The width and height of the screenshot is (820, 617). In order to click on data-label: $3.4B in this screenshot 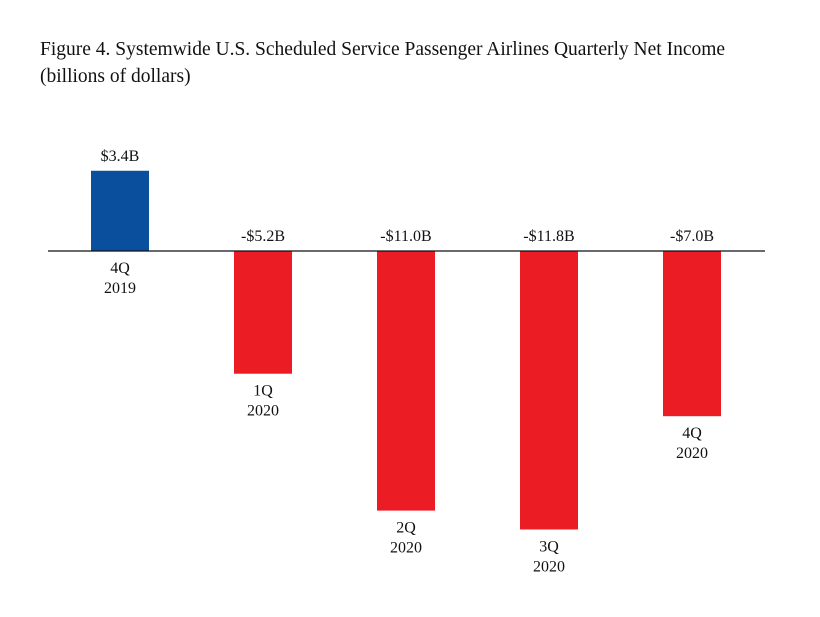, I will do `click(120, 156)`.